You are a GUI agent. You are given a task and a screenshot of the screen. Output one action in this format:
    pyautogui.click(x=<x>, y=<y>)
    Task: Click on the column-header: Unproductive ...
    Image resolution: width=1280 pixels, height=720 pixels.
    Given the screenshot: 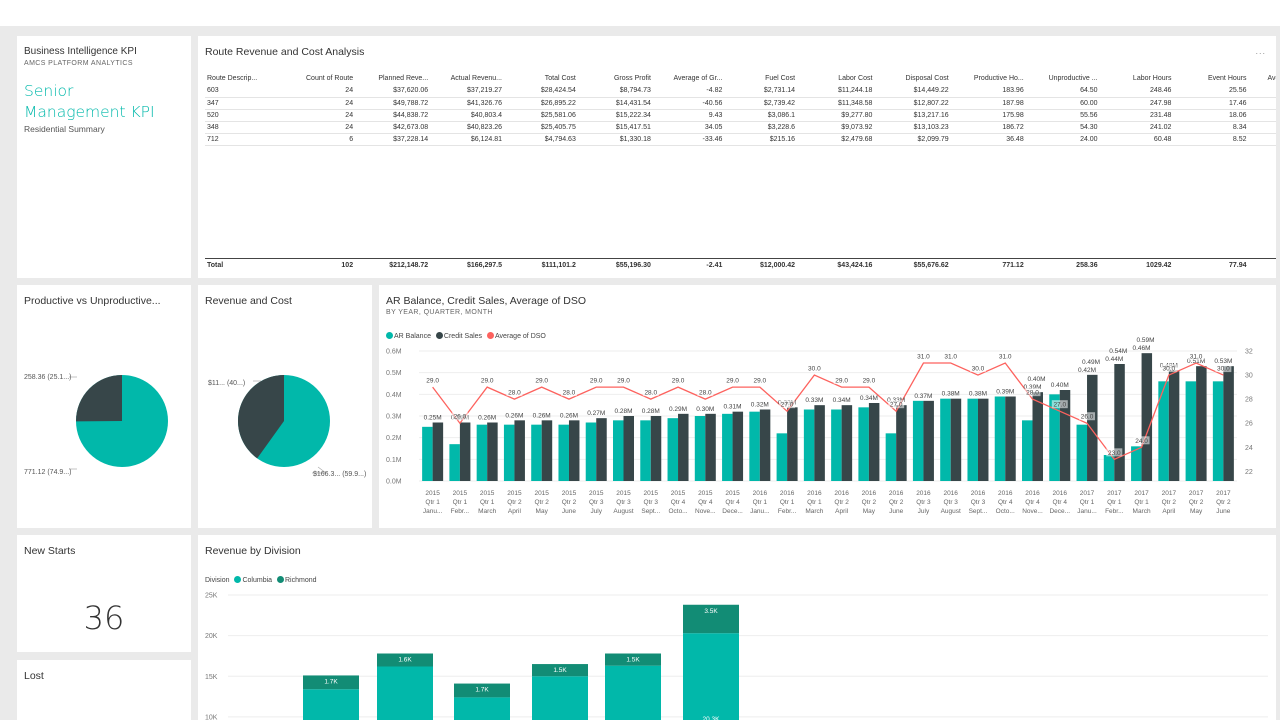 What is the action you would take?
    pyautogui.click(x=1073, y=78)
    